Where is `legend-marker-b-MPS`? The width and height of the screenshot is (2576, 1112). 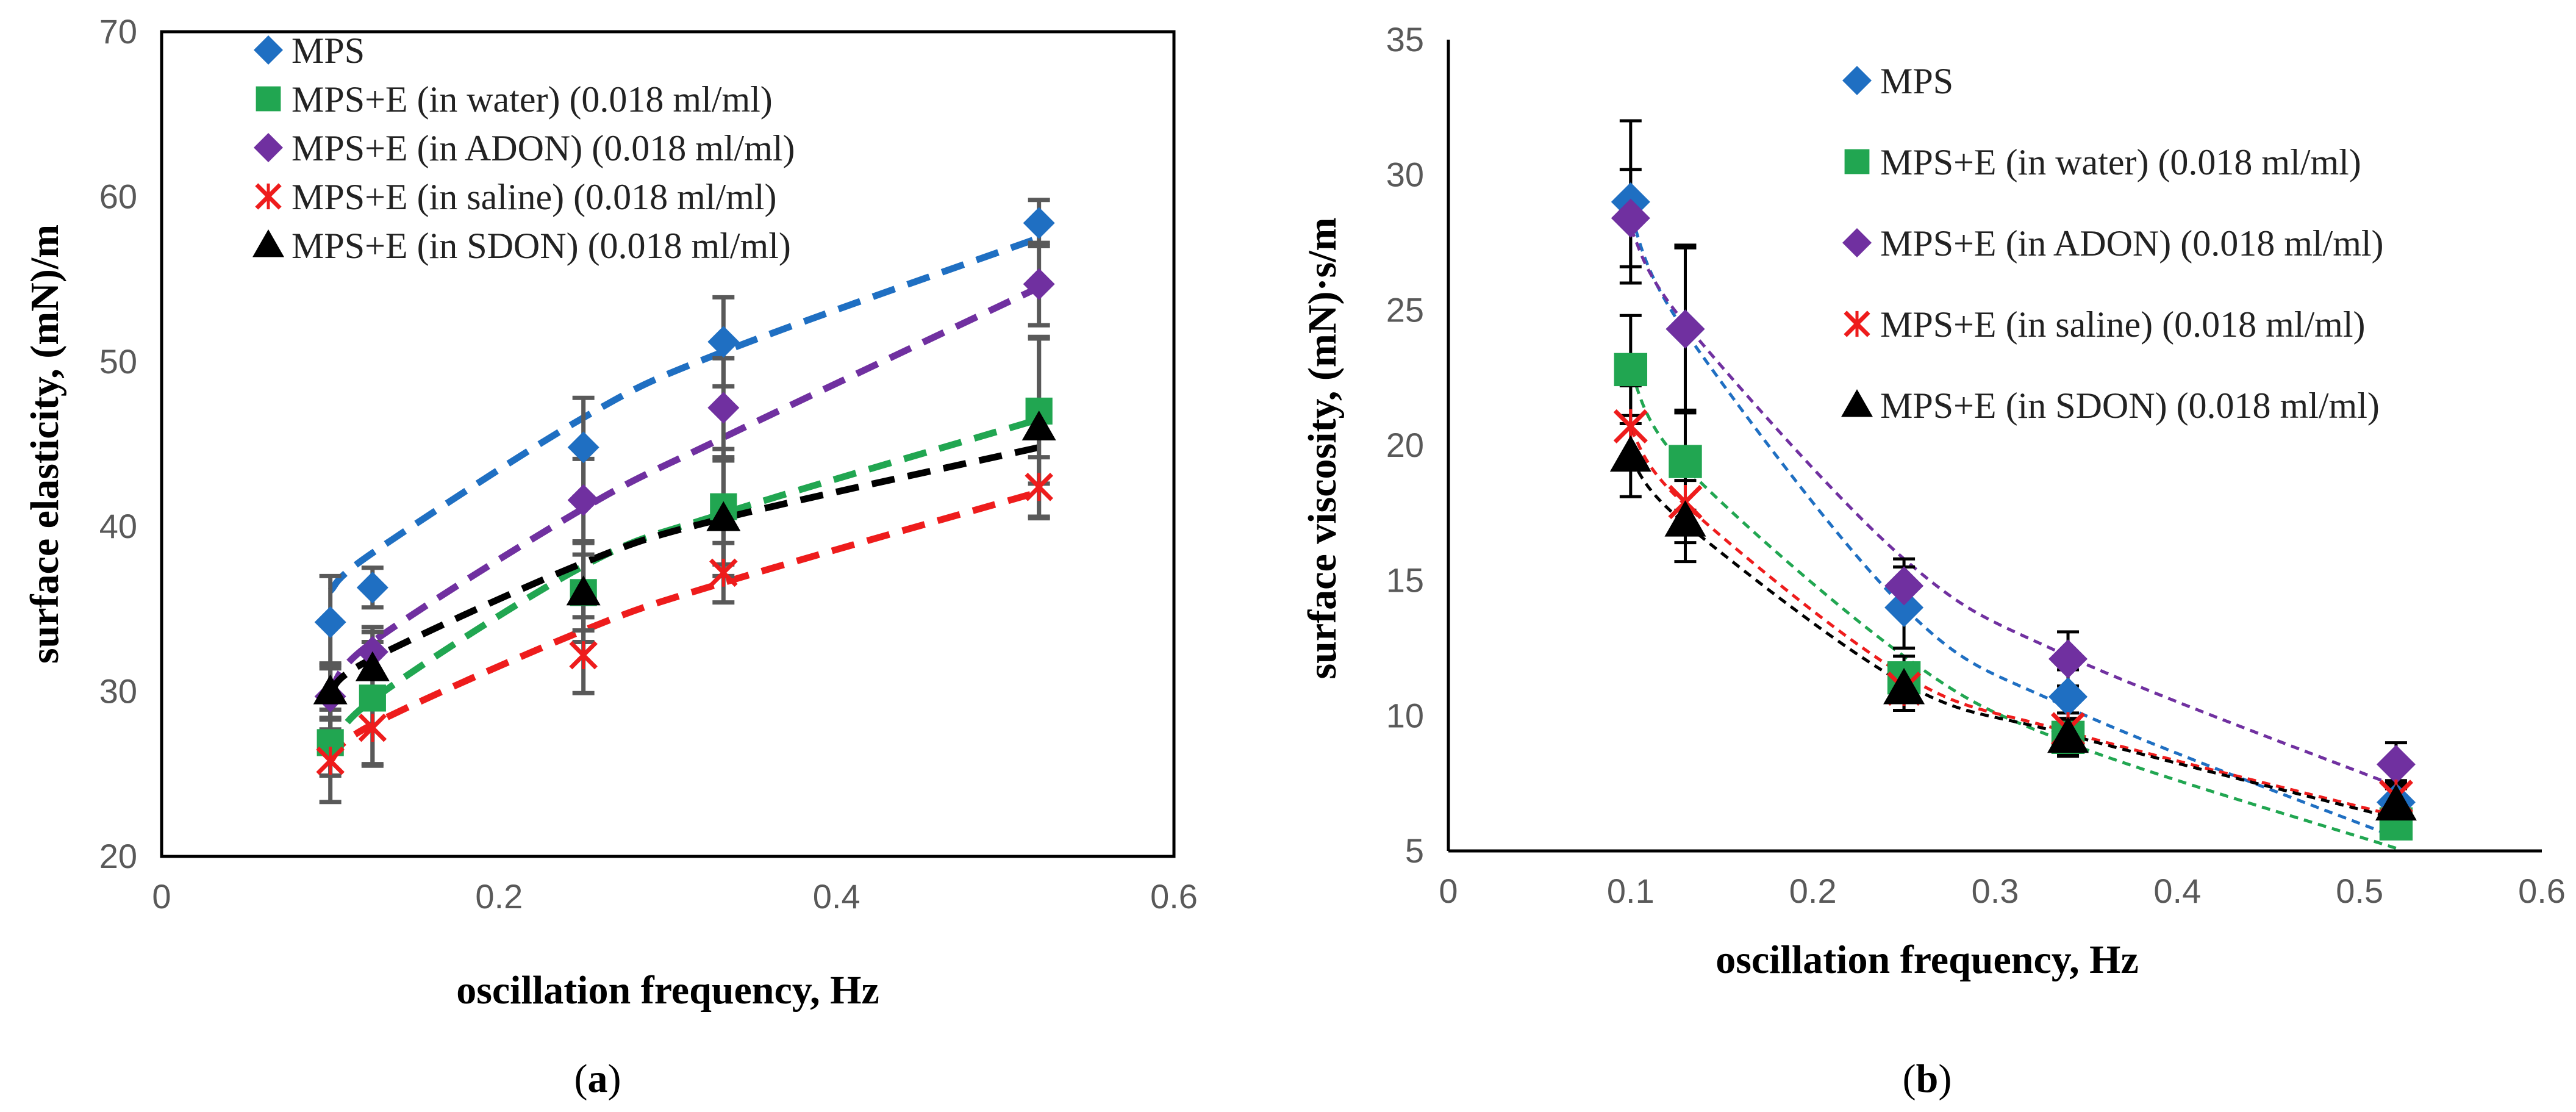
legend-marker-b-MPS is located at coordinates (1857, 80).